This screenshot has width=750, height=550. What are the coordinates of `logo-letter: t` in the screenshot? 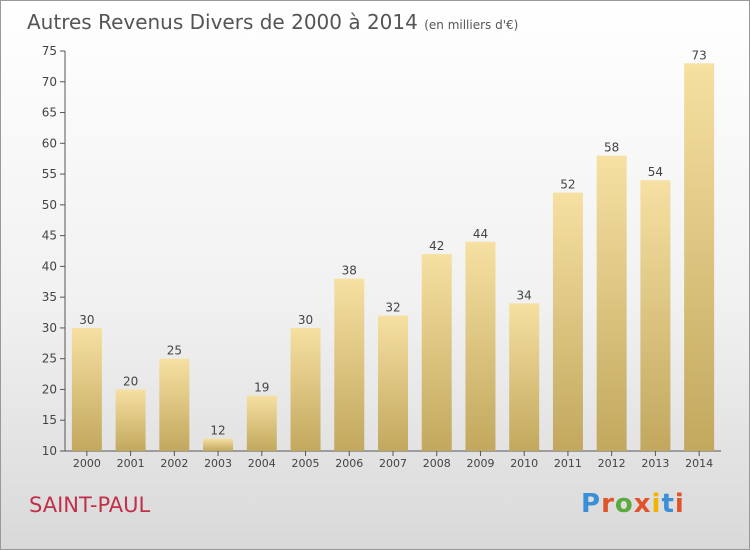 It's located at (668, 504).